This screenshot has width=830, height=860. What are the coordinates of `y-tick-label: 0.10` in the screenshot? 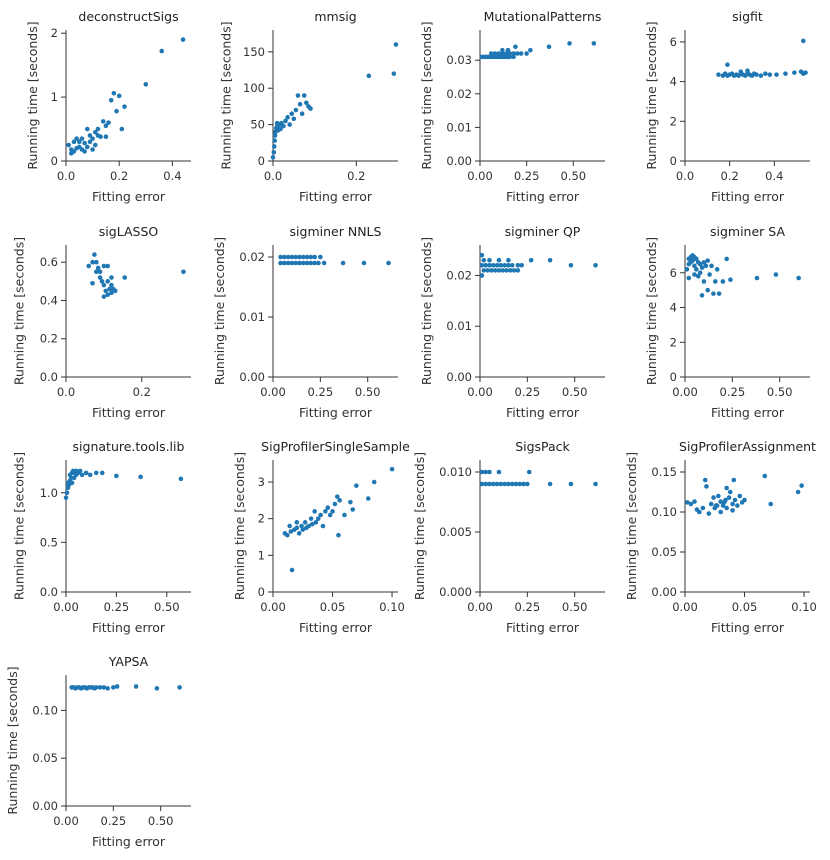 It's located at (664, 512).